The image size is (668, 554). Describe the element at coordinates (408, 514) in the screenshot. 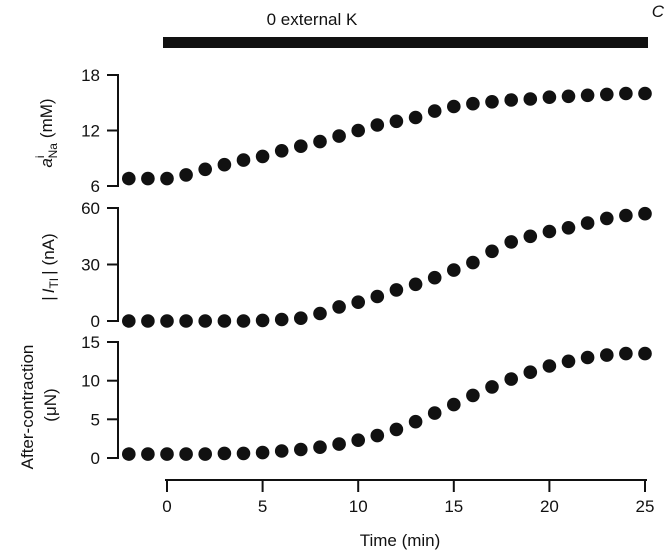

I see `x-axis: Time (min) 0 5 10 15 20 25` at that location.